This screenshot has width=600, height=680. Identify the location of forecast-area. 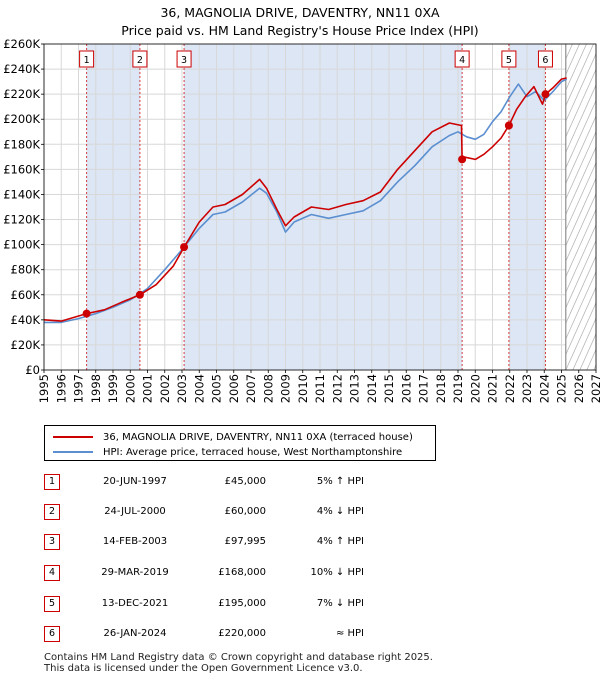
(580, 207).